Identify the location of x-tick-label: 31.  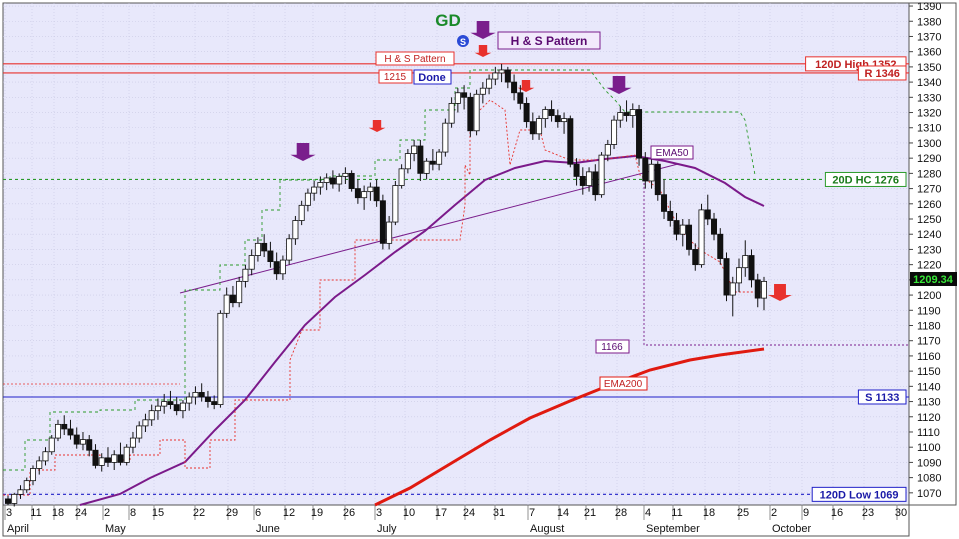
(499, 513).